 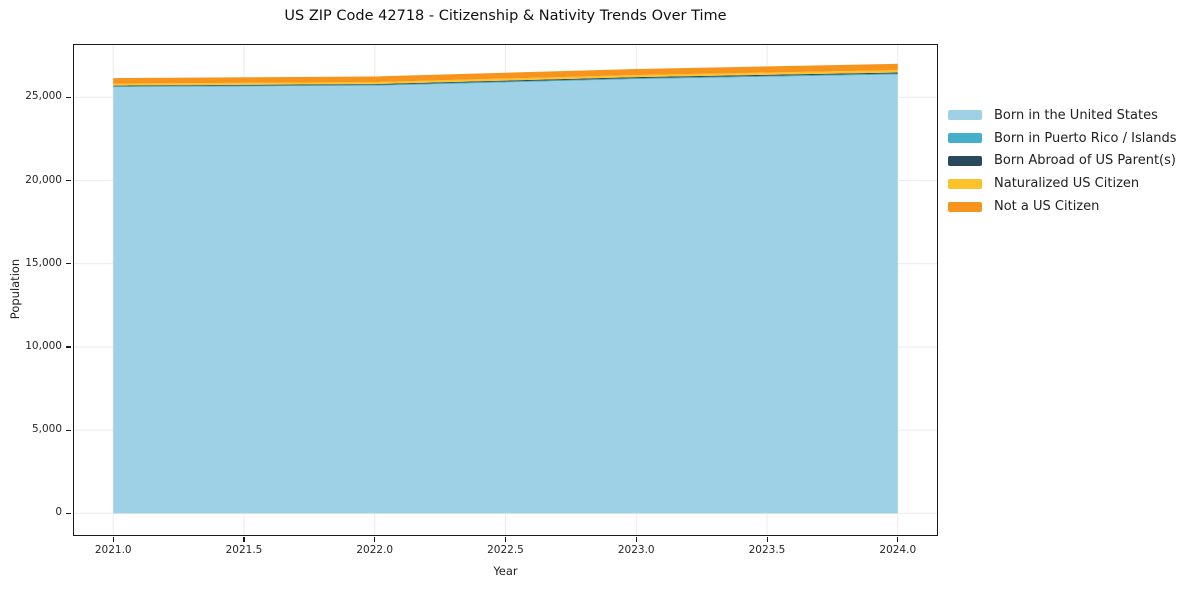 I want to click on x-axis-label: Year, so click(x=505, y=571).